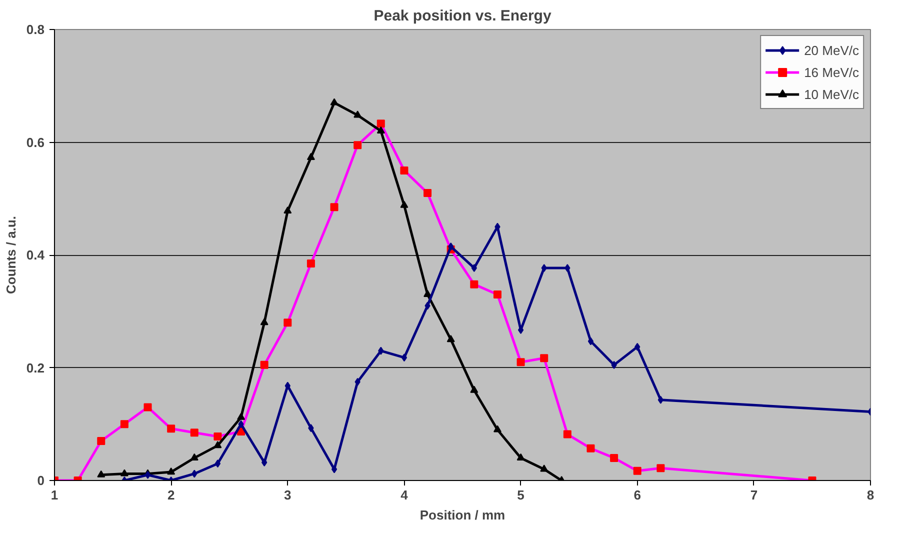  Describe the element at coordinates (463, 16) in the screenshot. I see `chart-title: Peak position vs. Energy` at that location.